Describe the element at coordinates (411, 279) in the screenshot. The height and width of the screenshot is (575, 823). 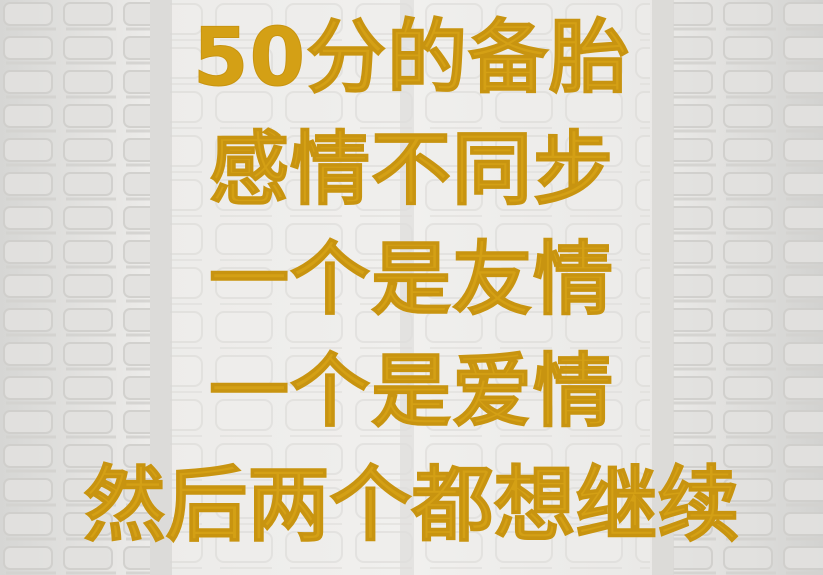
I see `caption-line-3: 一个是友情` at that location.